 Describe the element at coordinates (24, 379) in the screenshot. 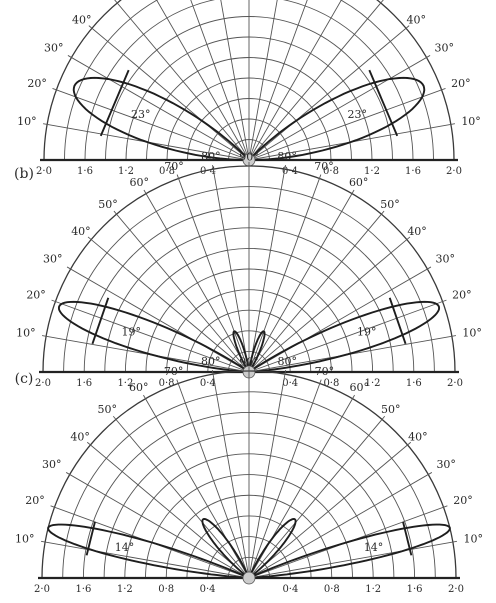

I see `panel-label: (c)` at that location.